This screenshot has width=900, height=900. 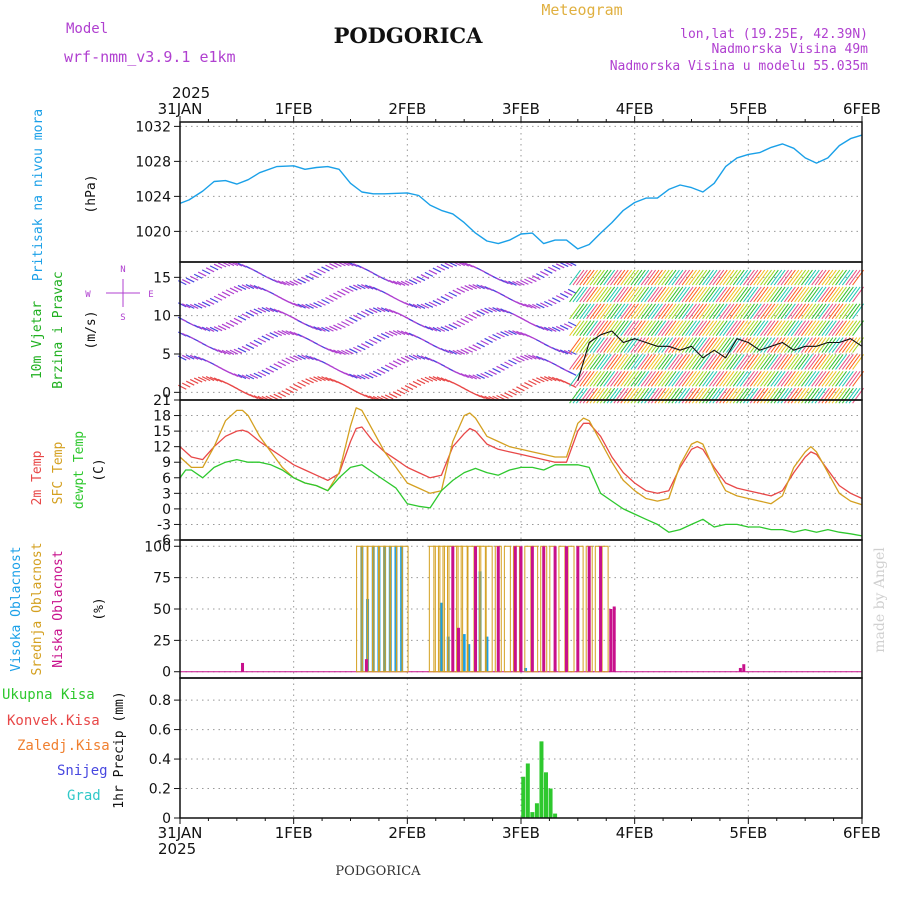 What do you see at coordinates (521, 833) in the screenshot?
I see `time-tick-label: 3FEB` at bounding box center [521, 833].